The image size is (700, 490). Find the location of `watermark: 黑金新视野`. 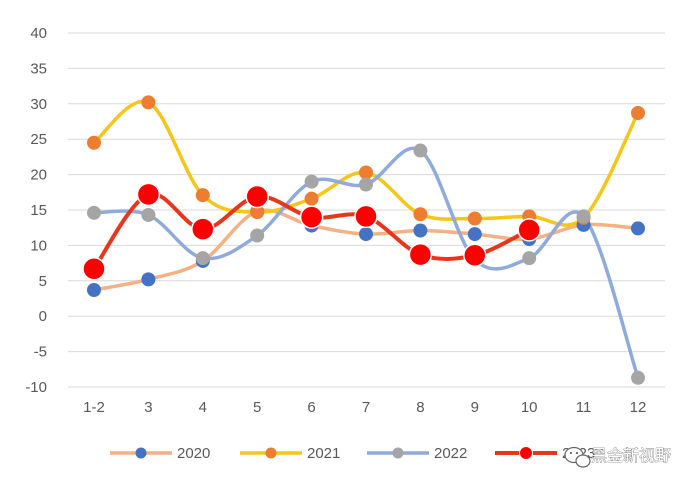

watermark: 黑金新视野 is located at coordinates (617, 457).